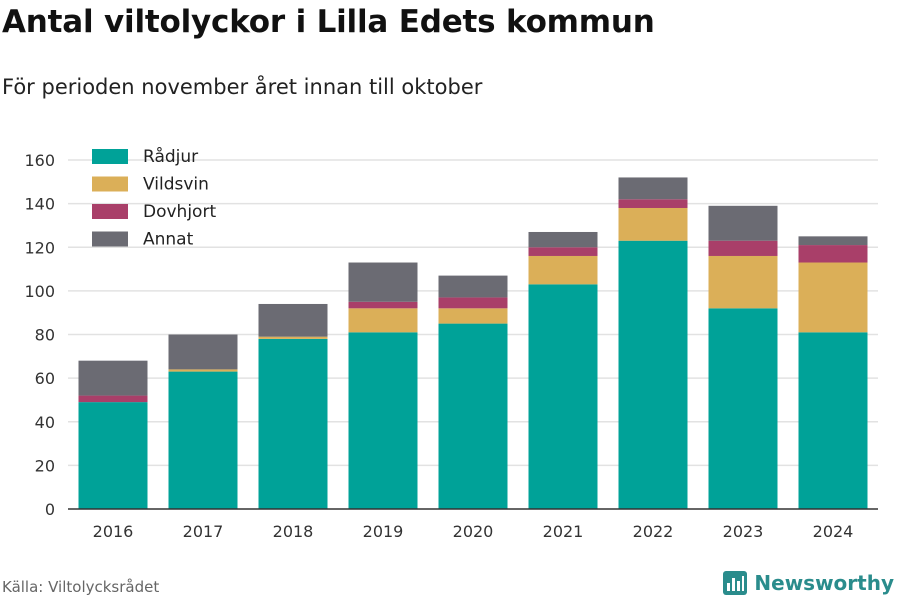  Describe the element at coordinates (293, 531) in the screenshot. I see `x-tick-label: 2018` at that location.